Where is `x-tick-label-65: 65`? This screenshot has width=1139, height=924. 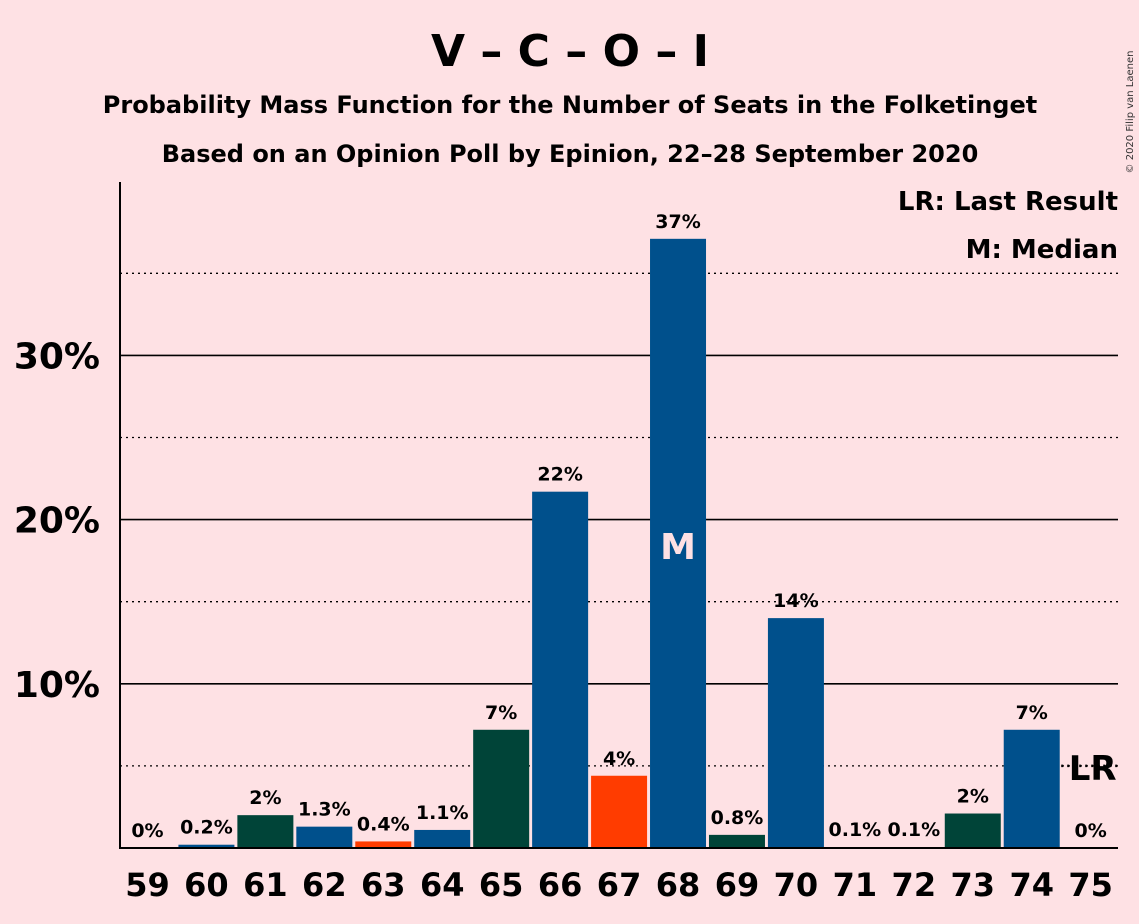
x-tick-label-65: 65 is located at coordinates (501, 885).